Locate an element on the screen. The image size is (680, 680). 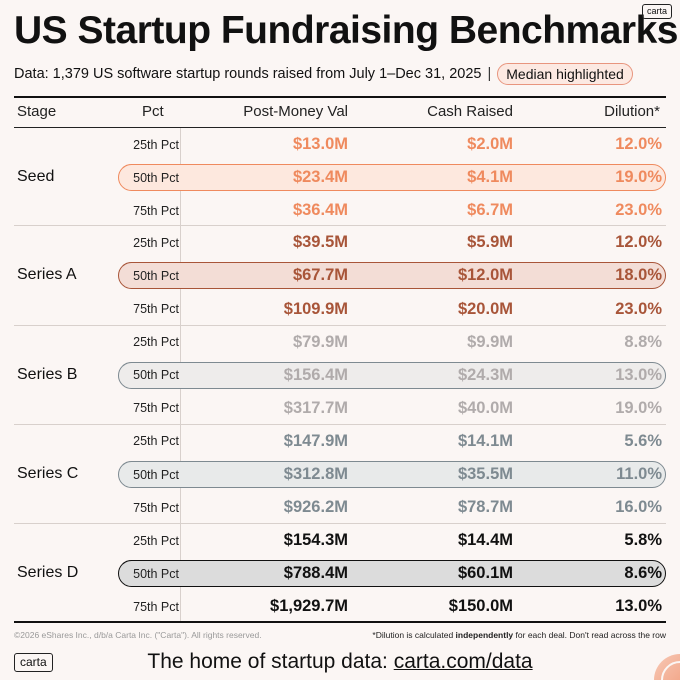
cash-raised-value: $9.9M is located at coordinates (490, 341).